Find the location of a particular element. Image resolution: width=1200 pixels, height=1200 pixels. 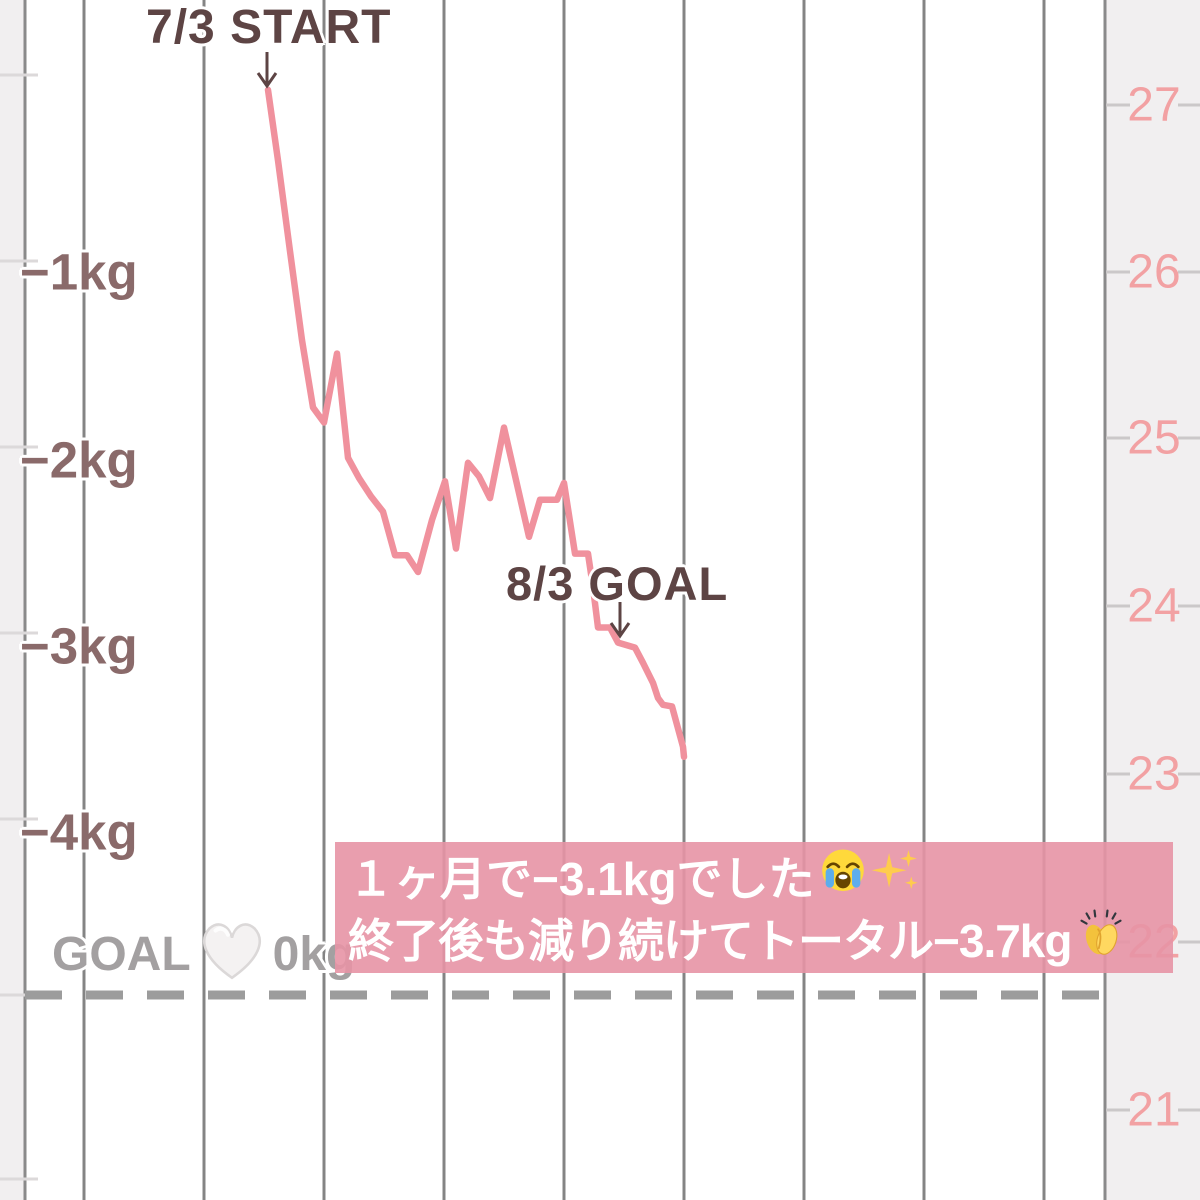

right-axis-value-26: 26 is located at coordinates (1154, 272).